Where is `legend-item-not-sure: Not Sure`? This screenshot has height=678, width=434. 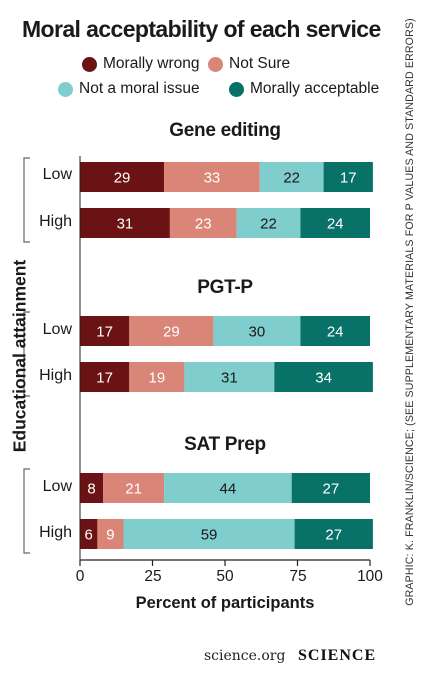 legend-item-not-sure: Not Sure is located at coordinates (249, 64).